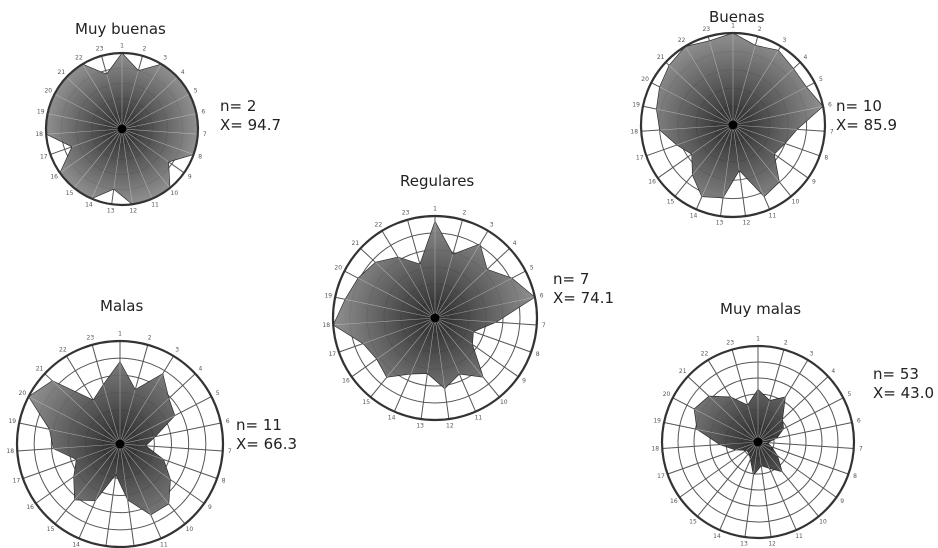  I want to click on axis-tick-label: 20, so click(645, 79).